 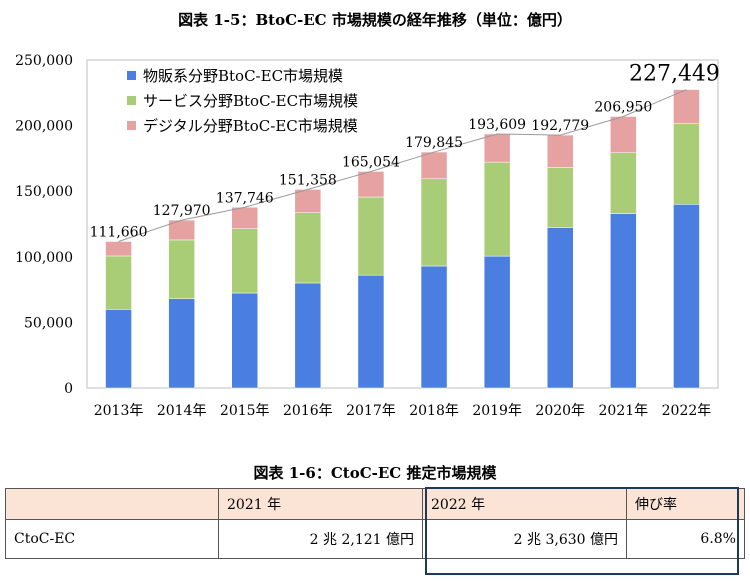 What do you see at coordinates (560, 411) in the screenshot?
I see `x-tick-label: 2020年` at bounding box center [560, 411].